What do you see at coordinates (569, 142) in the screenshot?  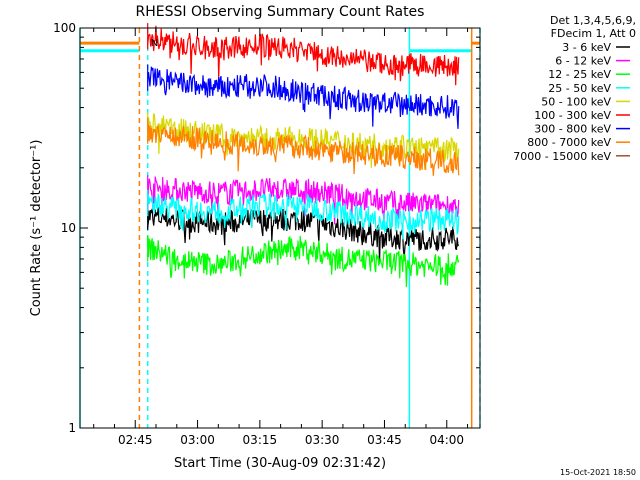 I see `legend-label: 800 - 7000 keV` at bounding box center [569, 142].